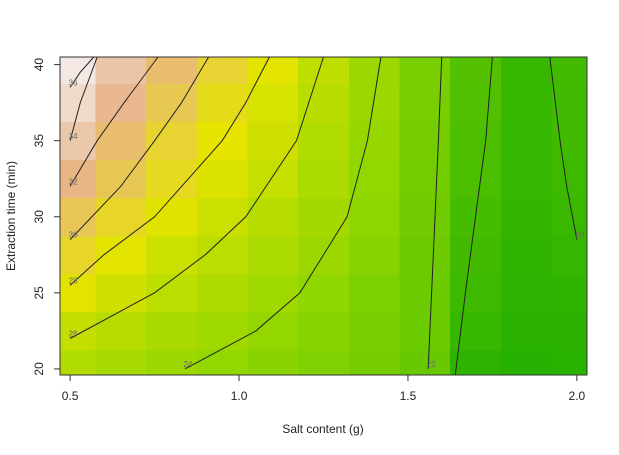 The image size is (619, 455). What do you see at coordinates (39, 65) in the screenshot?
I see `y-tick-label: 40` at bounding box center [39, 65].